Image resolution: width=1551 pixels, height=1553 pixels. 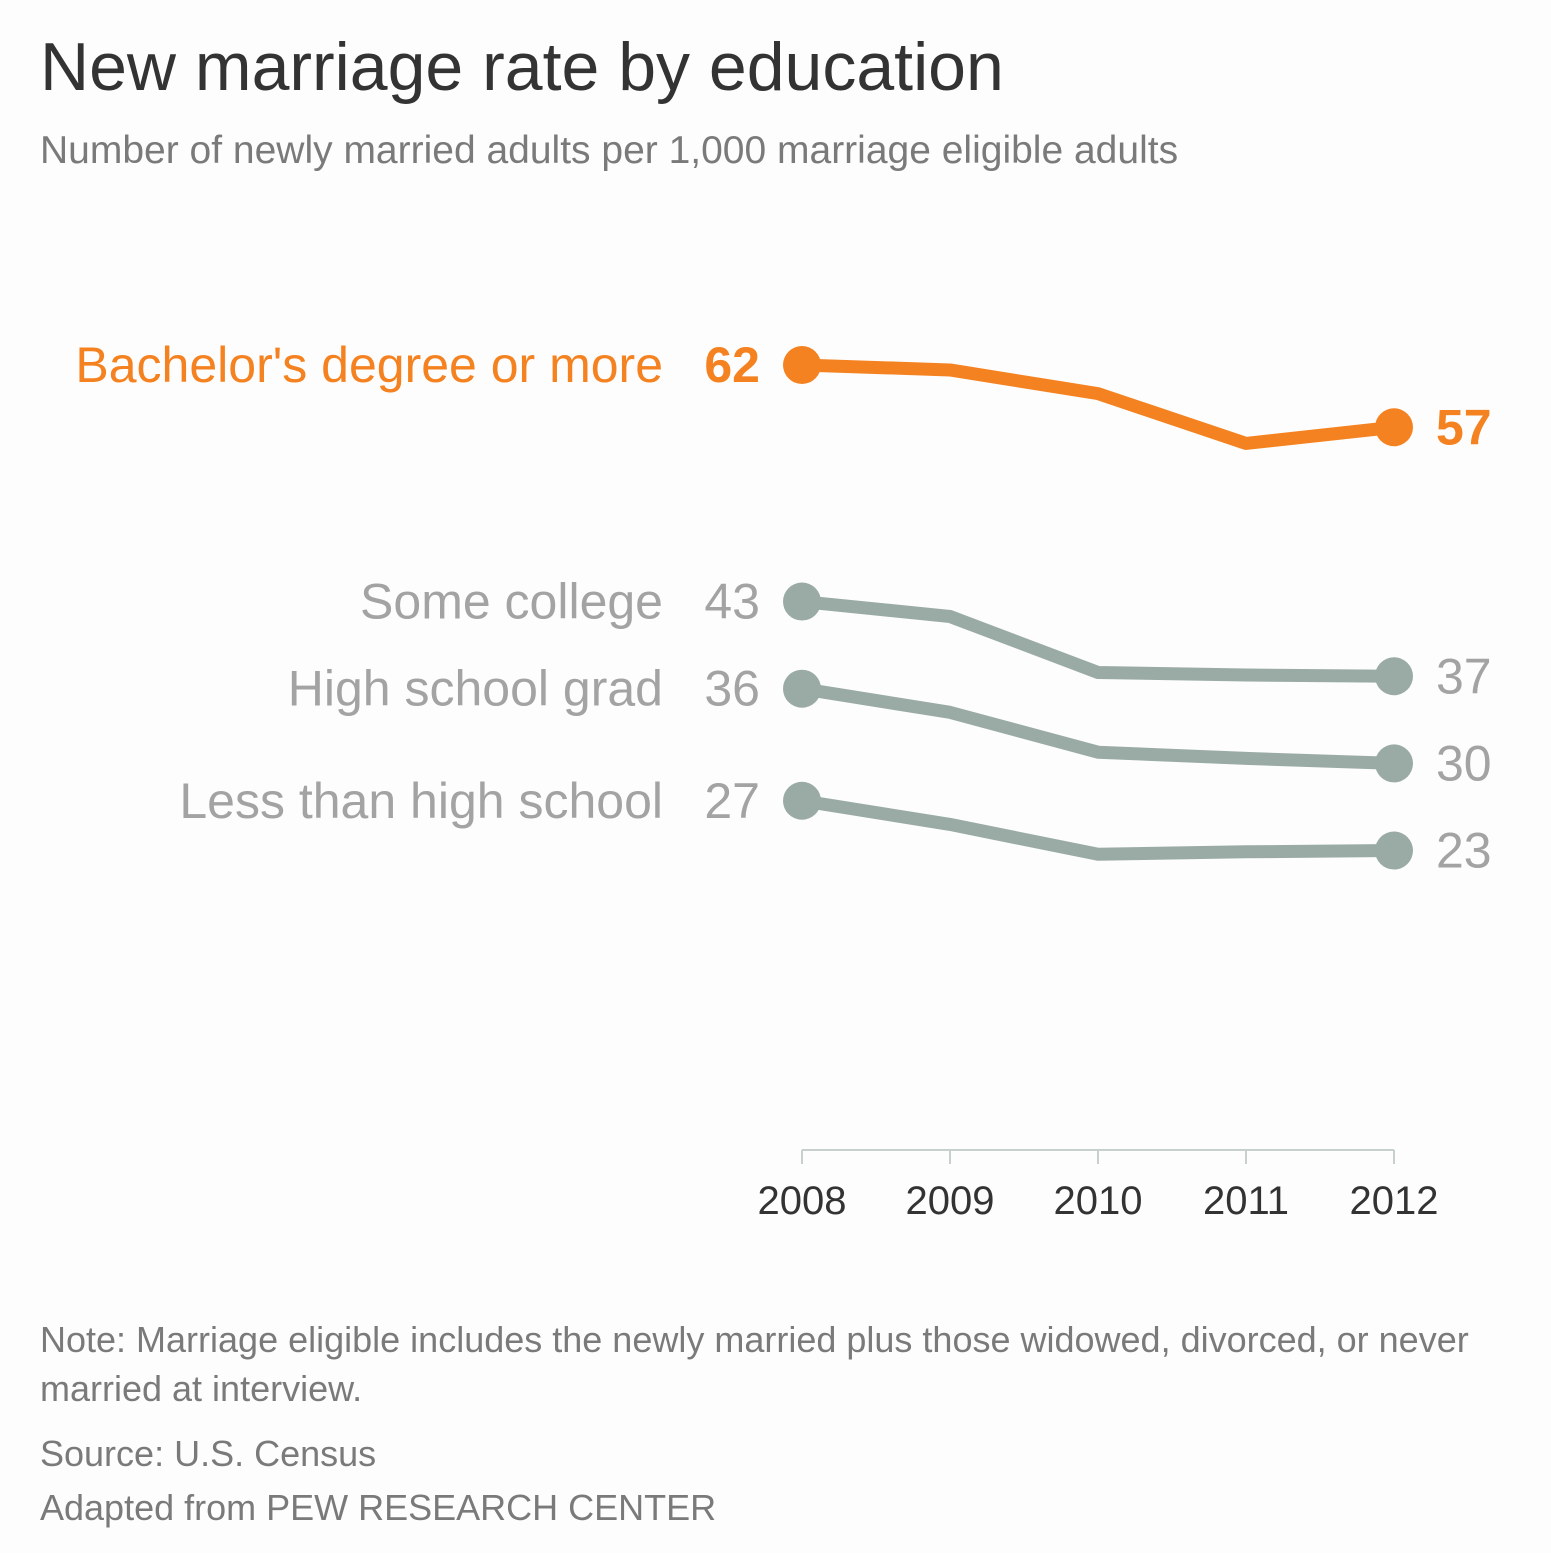 What do you see at coordinates (1394, 850) in the screenshot?
I see `end-point-less-than-high-school` at bounding box center [1394, 850].